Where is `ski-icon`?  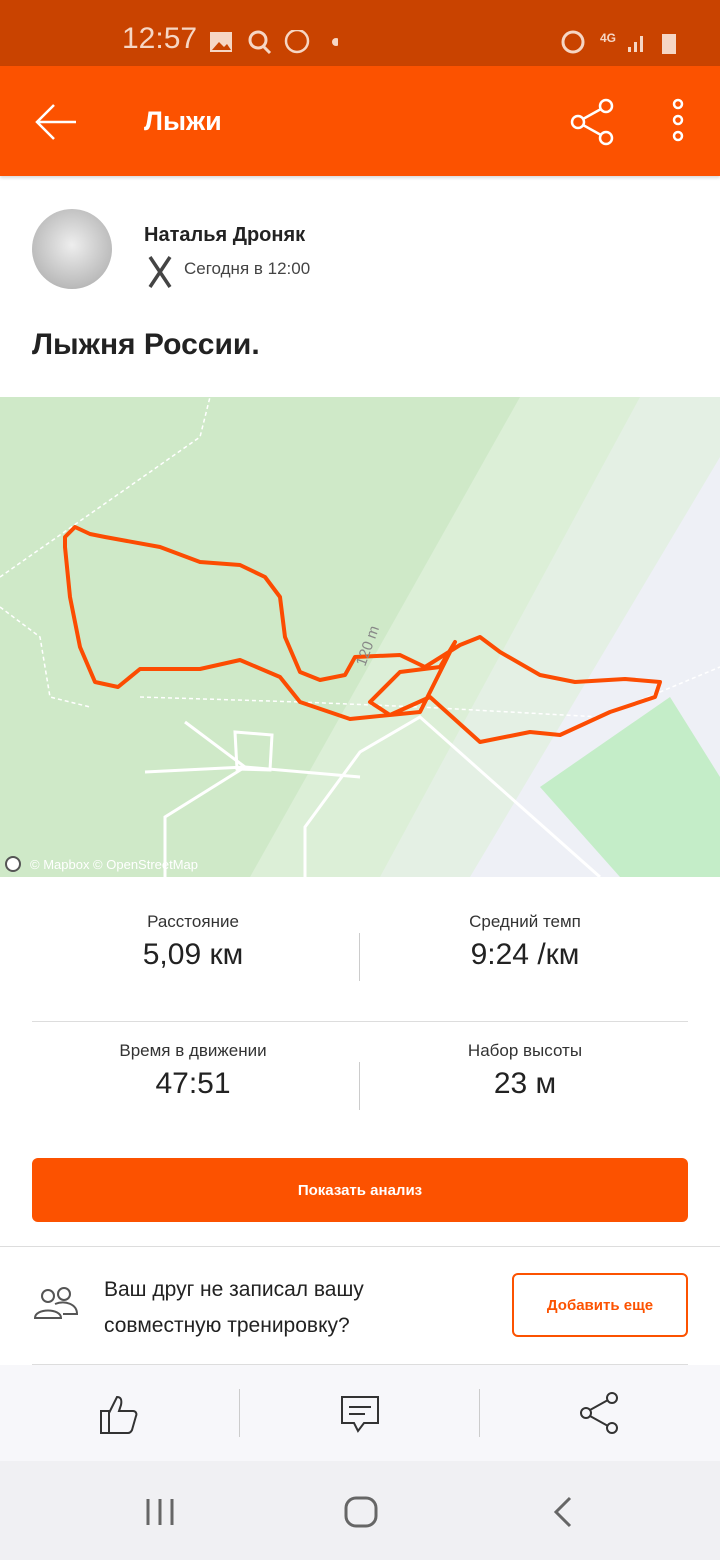
ski-icon is located at coordinates (160, 272).